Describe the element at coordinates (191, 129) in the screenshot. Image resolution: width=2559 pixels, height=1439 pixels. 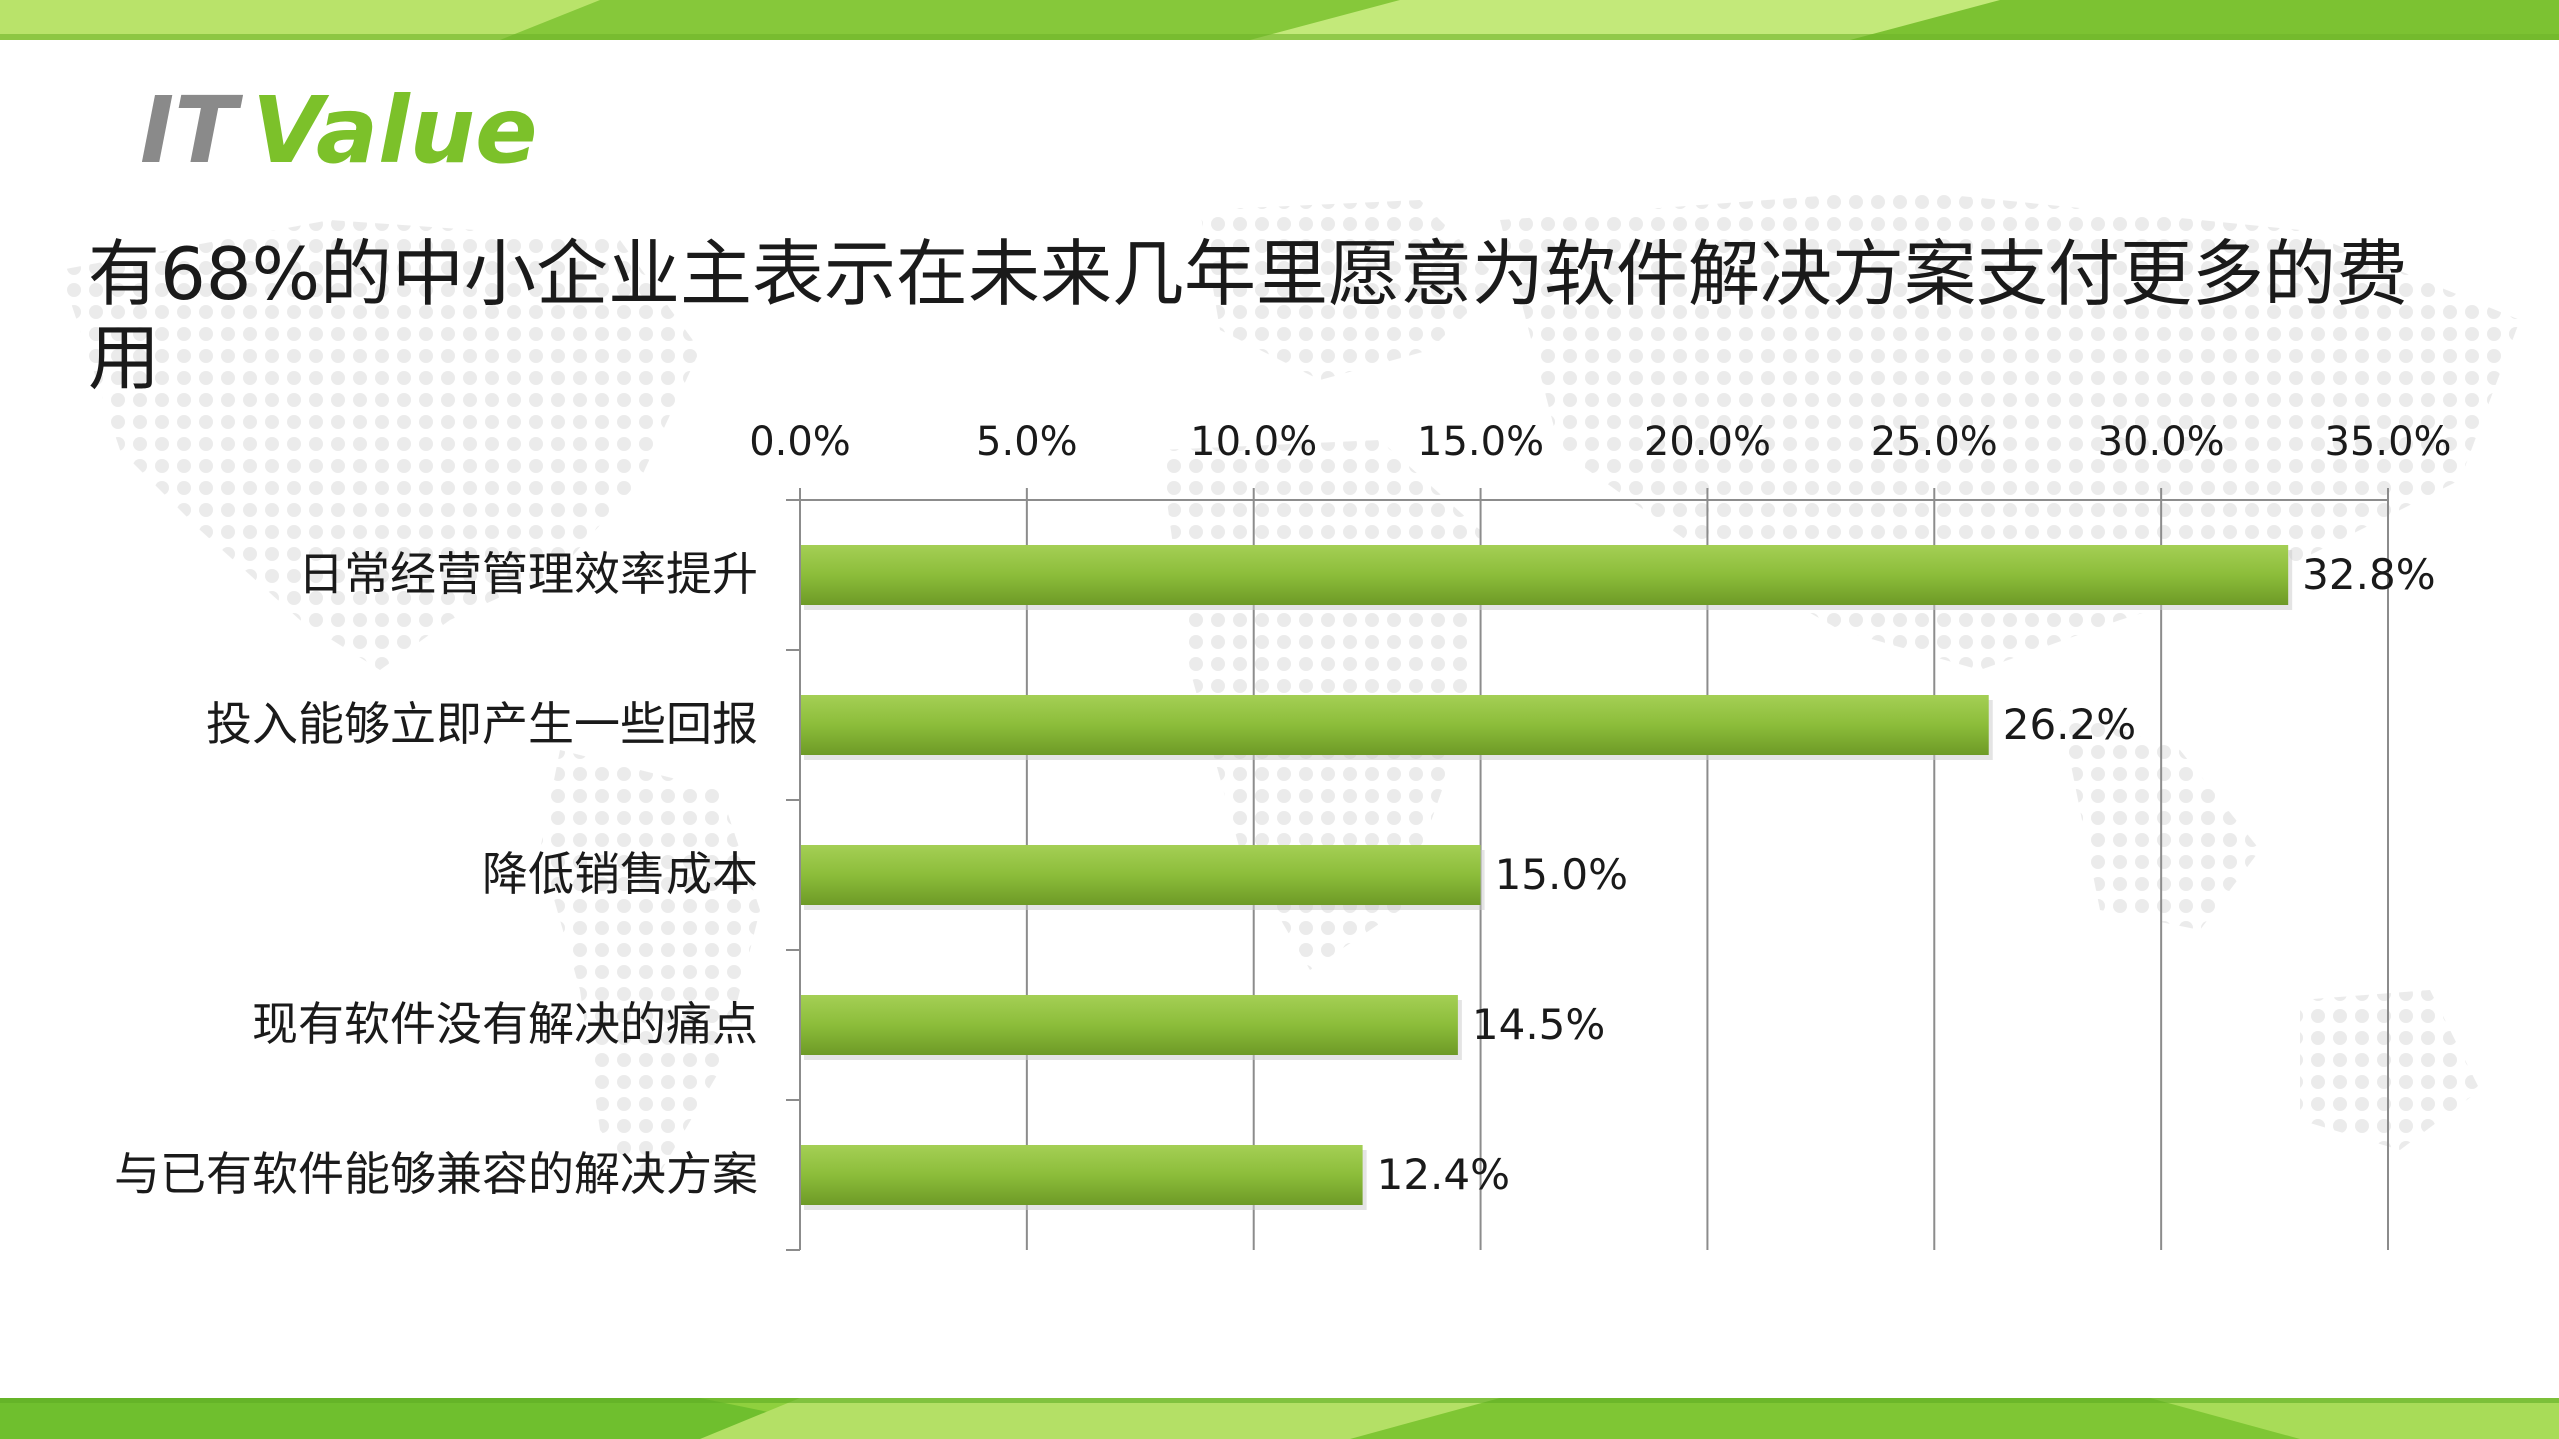
I see `logo-text-it: IT` at that location.